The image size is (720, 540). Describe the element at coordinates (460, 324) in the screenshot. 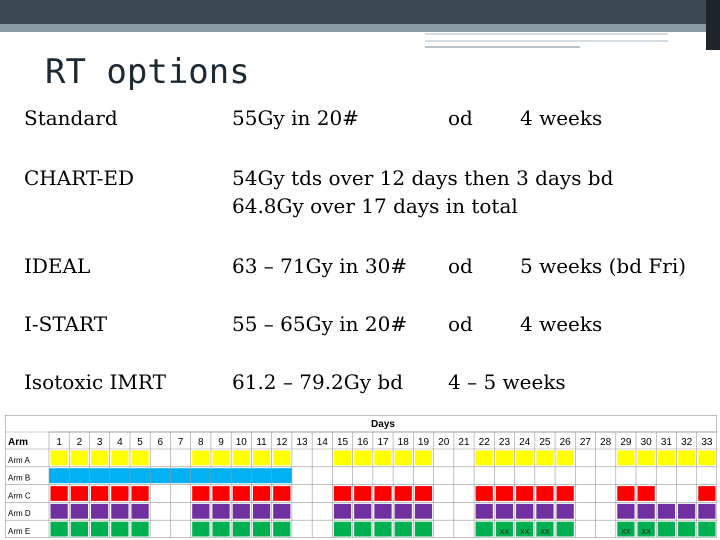

I see `row-i-start-freq: od` at that location.